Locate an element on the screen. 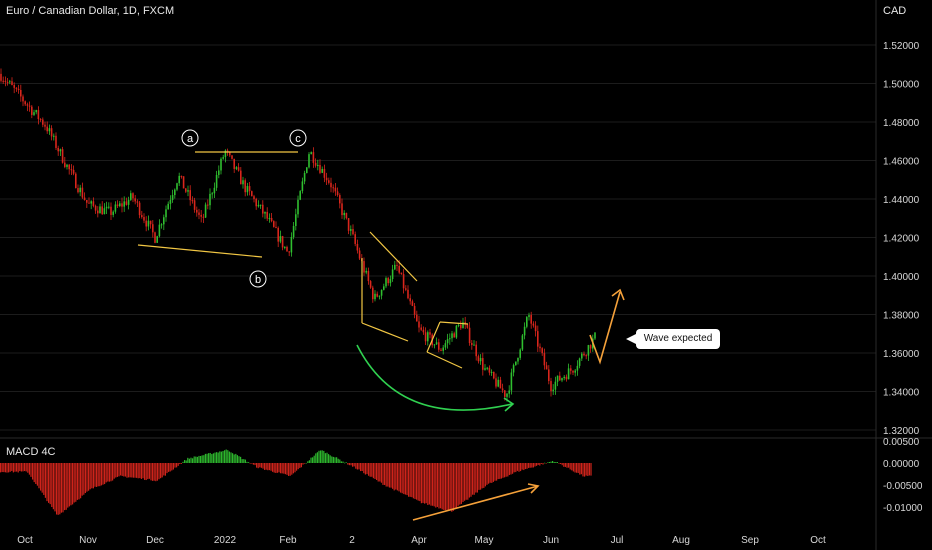 The height and width of the screenshot is (550, 932). price-tick-label: 1.32000 is located at coordinates (901, 431).